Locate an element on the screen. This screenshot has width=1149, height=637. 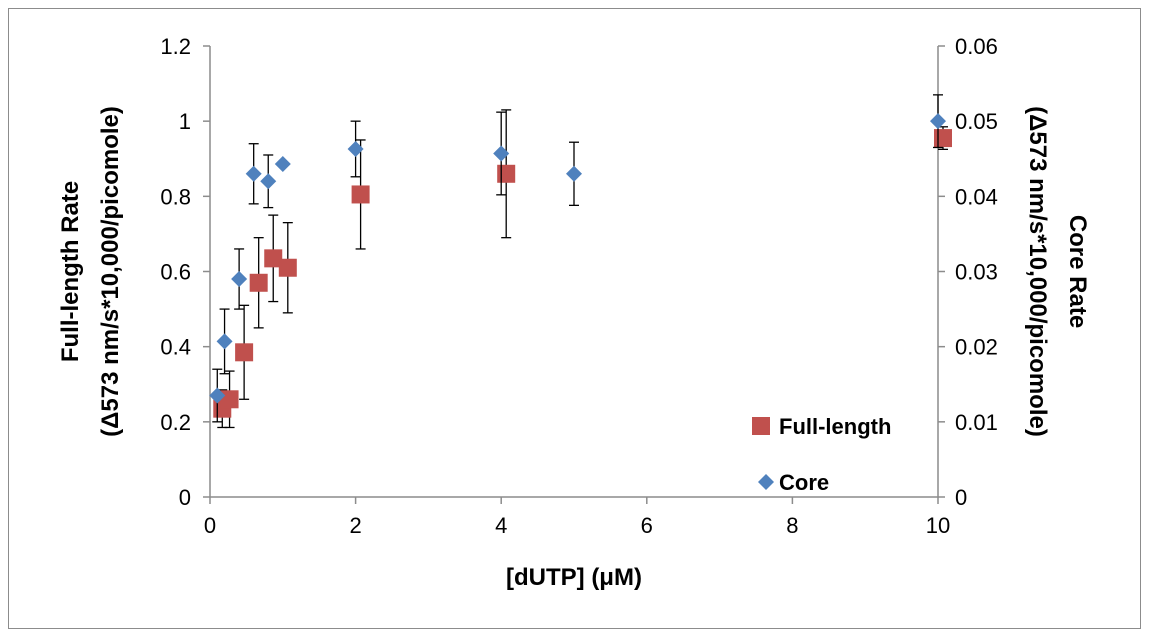
x-axis-title: [dUTP] (μM) is located at coordinates (574, 577).